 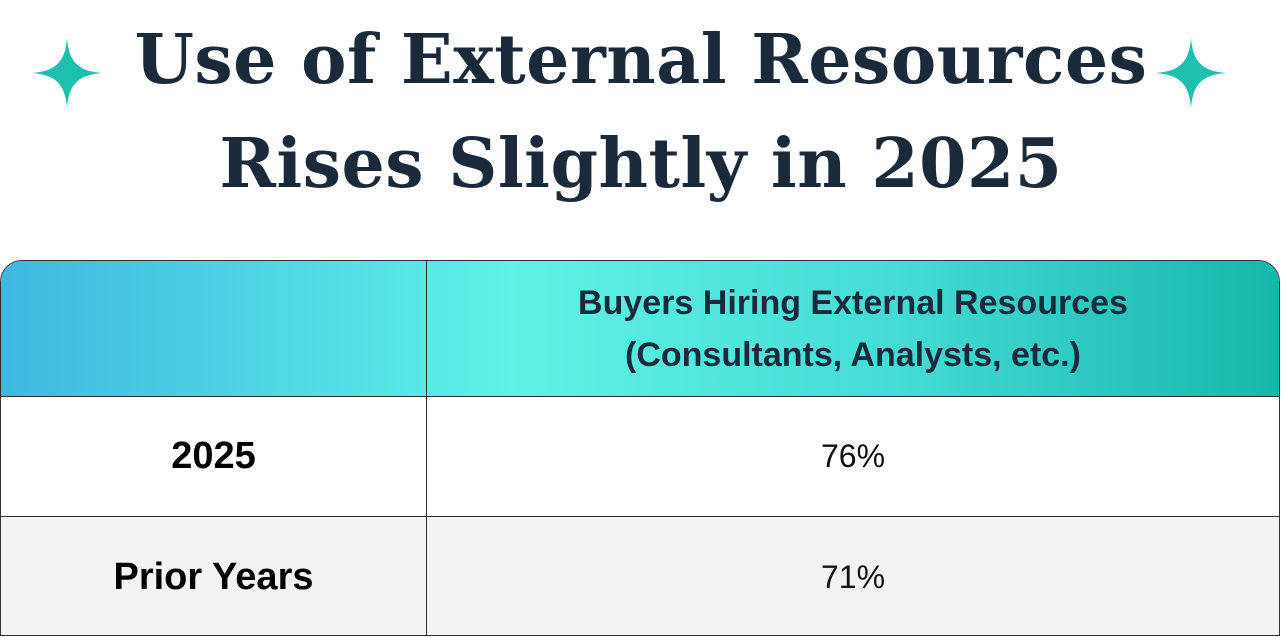 I want to click on row-label-cell: Prior Years, so click(x=214, y=576).